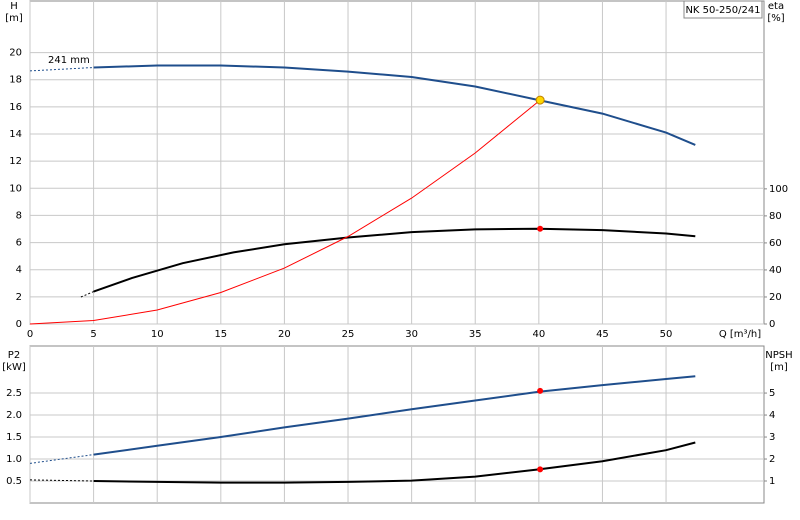 The image size is (800, 520). I want to click on y-axis-unit: [kW], so click(14, 367).